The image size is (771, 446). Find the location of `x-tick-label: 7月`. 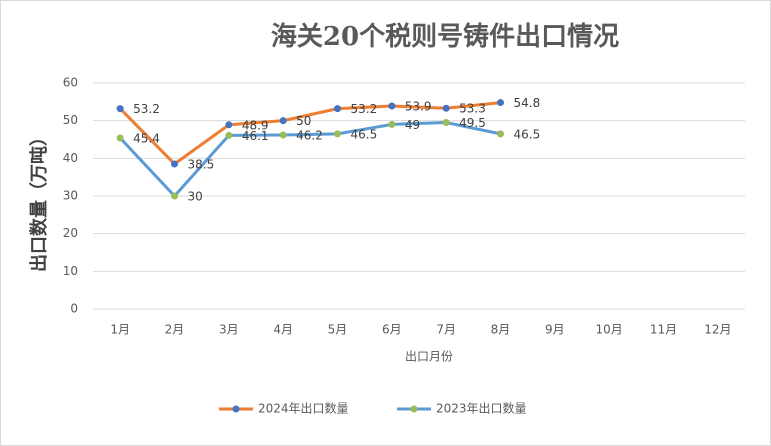

x-tick-label: 7月 is located at coordinates (446, 330).